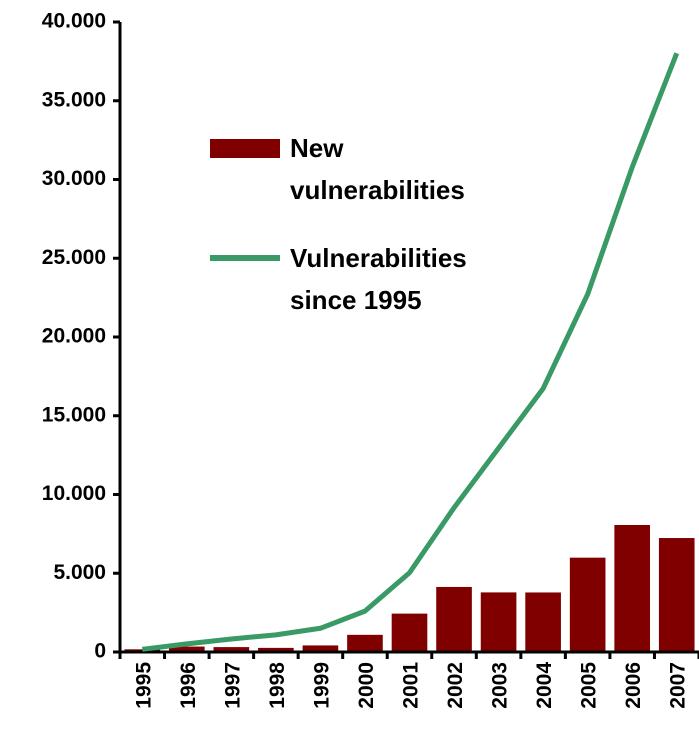  I want to click on x-tick-label: 1995, so click(143, 685).